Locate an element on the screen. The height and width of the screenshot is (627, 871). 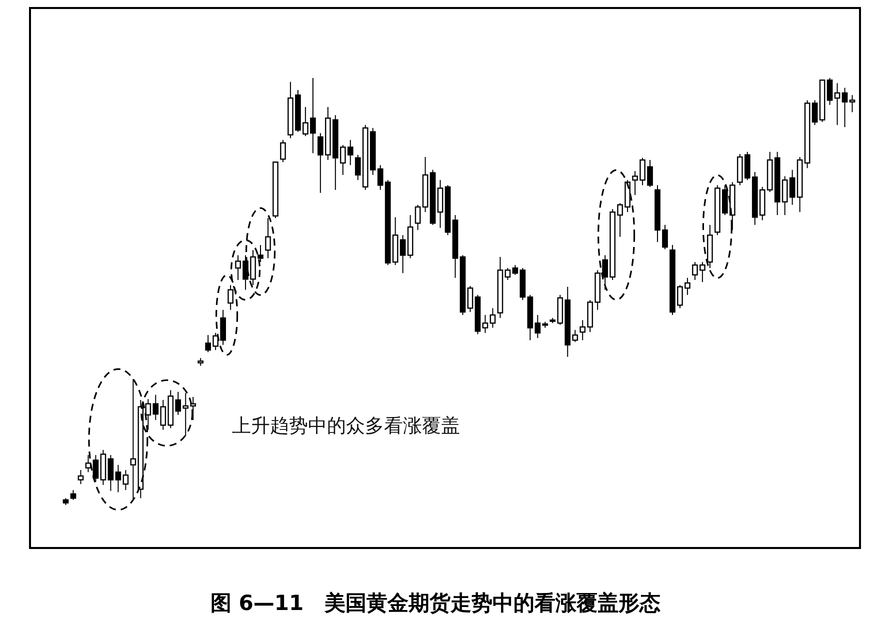
annotation: 上升趋势中的众多看涨覆盖 is located at coordinates (346, 426).